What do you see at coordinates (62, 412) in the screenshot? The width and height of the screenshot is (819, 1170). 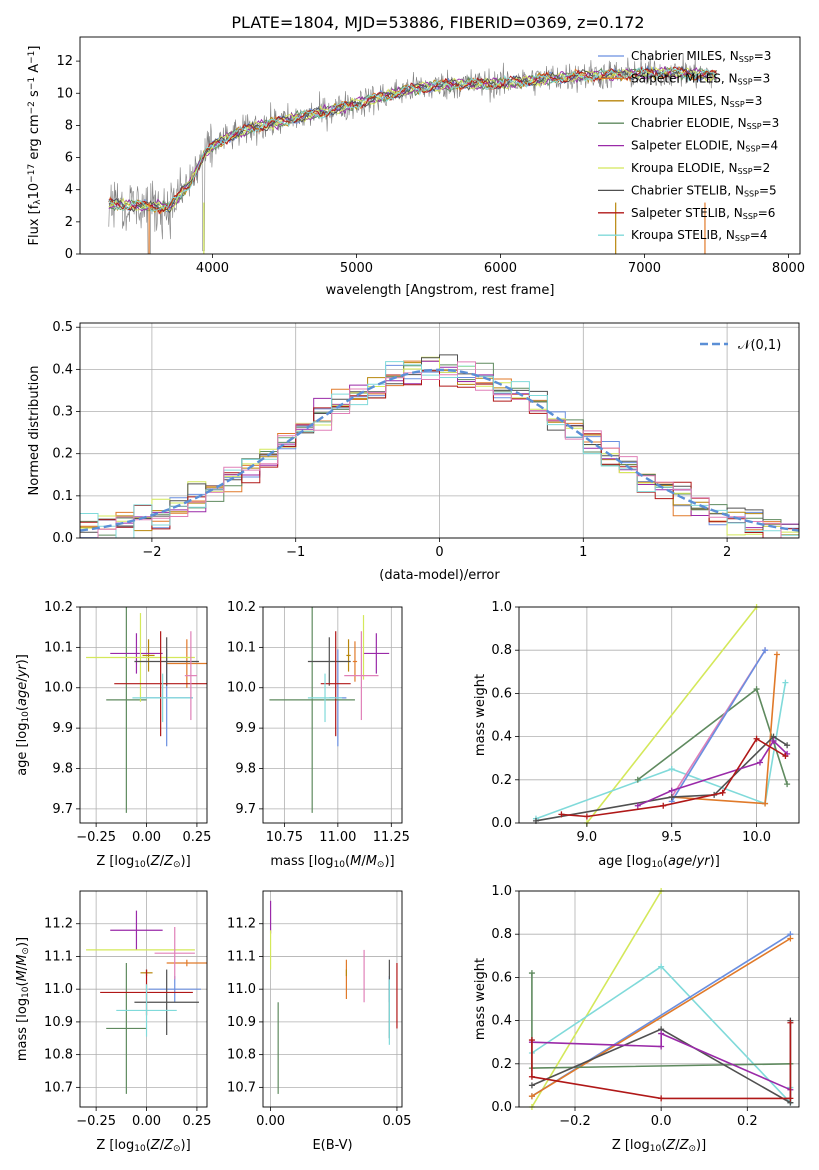 I see `y-tick-label: 0.3` at bounding box center [62, 412].